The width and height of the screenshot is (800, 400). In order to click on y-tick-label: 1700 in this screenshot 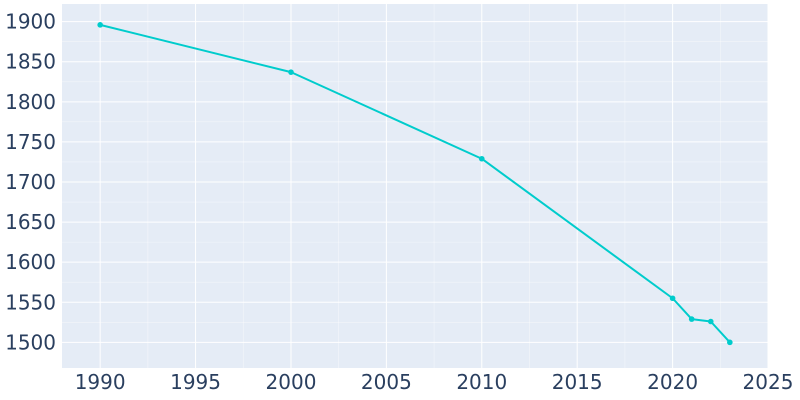, I will do `click(30, 182)`.